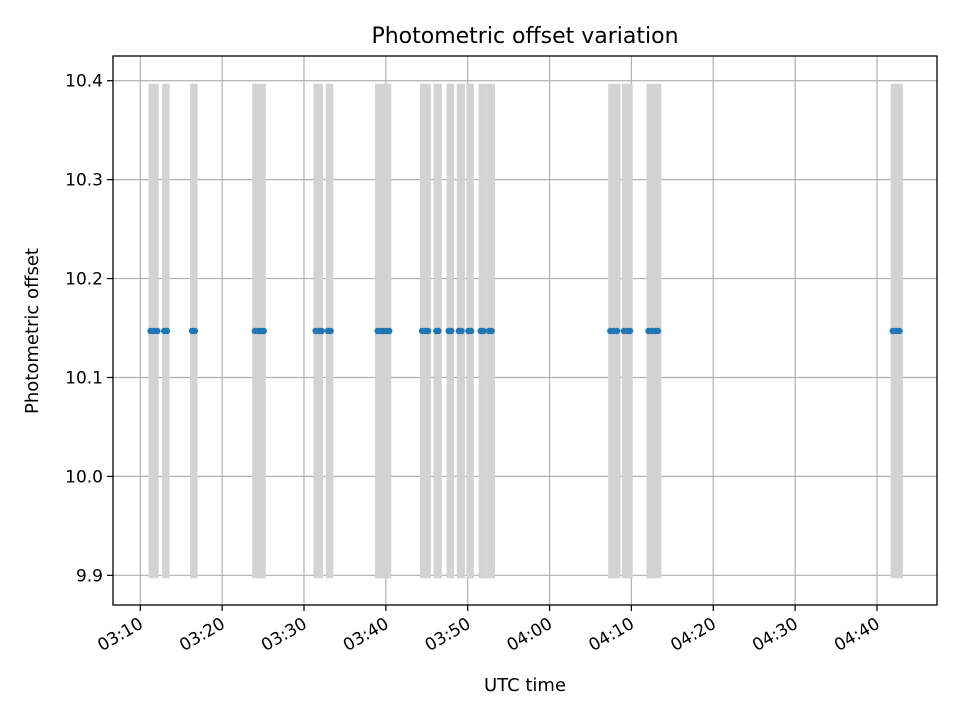 The width and height of the screenshot is (960, 720). Describe the element at coordinates (524, 36) in the screenshot. I see `chart-title: Photometric offset variation` at that location.